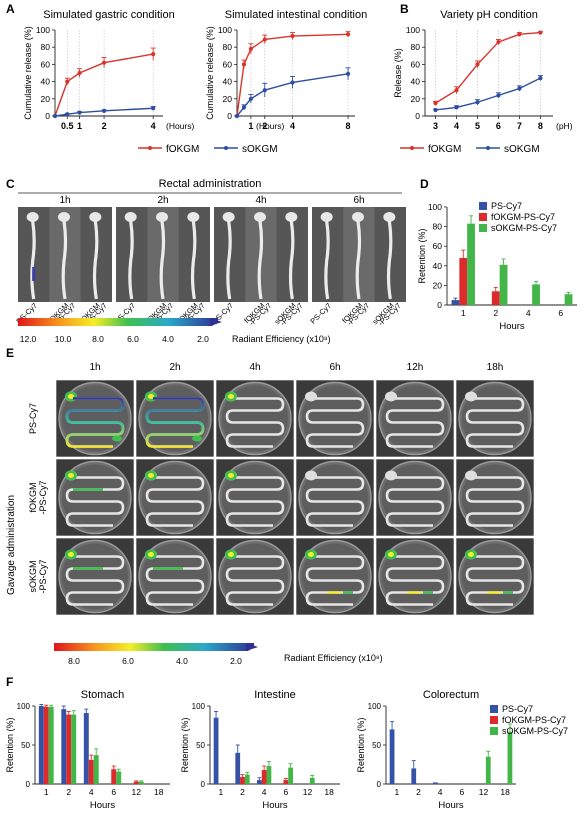  What do you see at coordinates (33, 576) in the screenshot?
I see `gavage-row-label: sOKGM` at bounding box center [33, 576].